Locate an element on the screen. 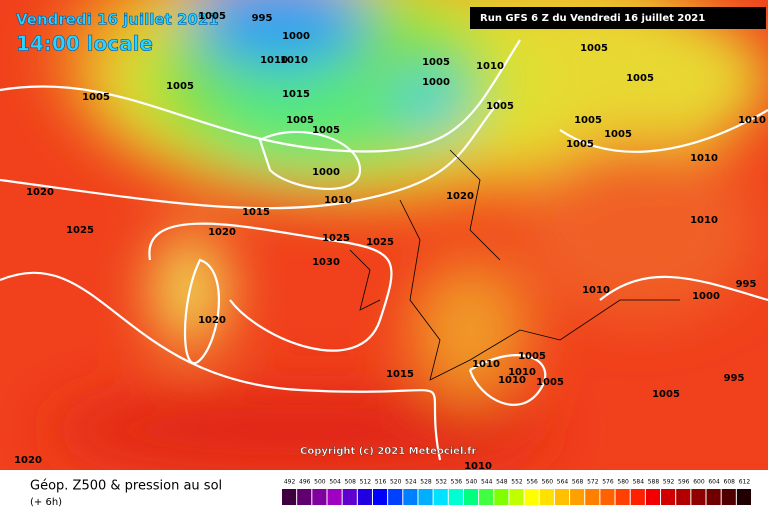 Image resolution: width=768 pixels, height=516 pixels. isobar-label: 1030 is located at coordinates (326, 262).